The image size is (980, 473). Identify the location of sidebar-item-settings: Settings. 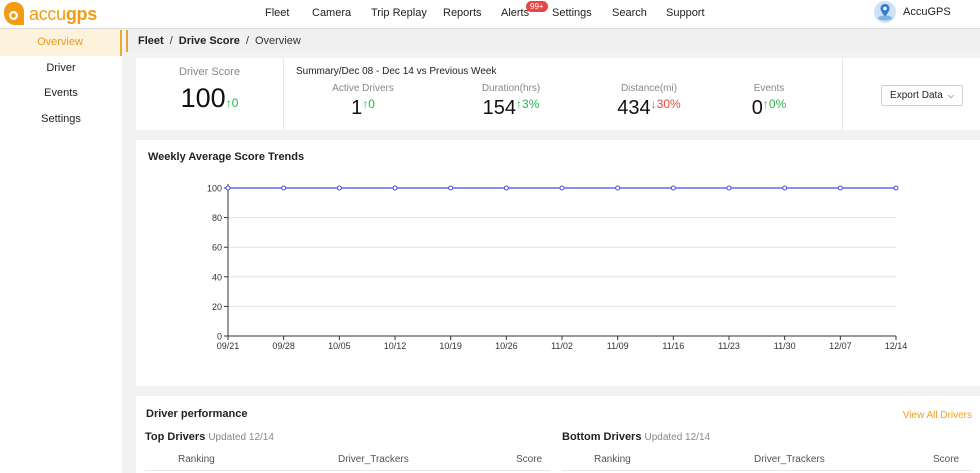
(61, 118).